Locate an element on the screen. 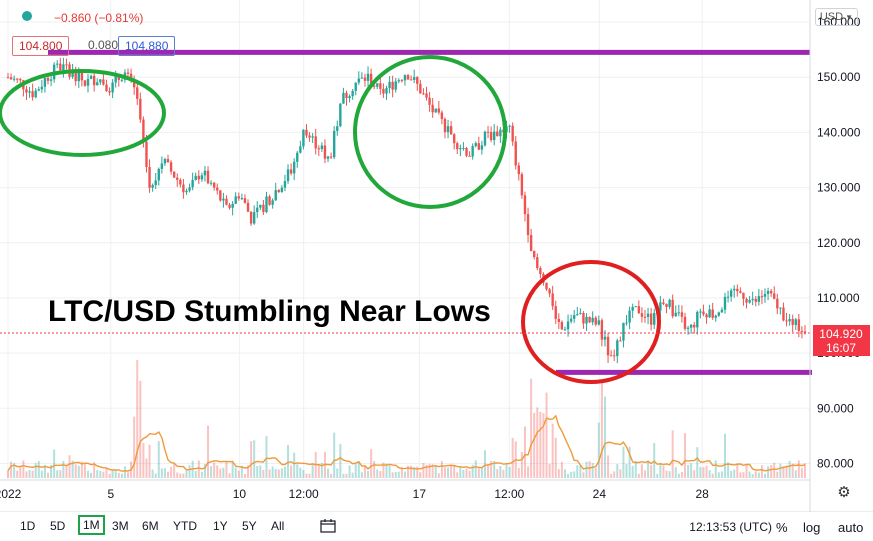 This screenshot has height=541, width=873. calendar-range-icon is located at coordinates (328, 526).